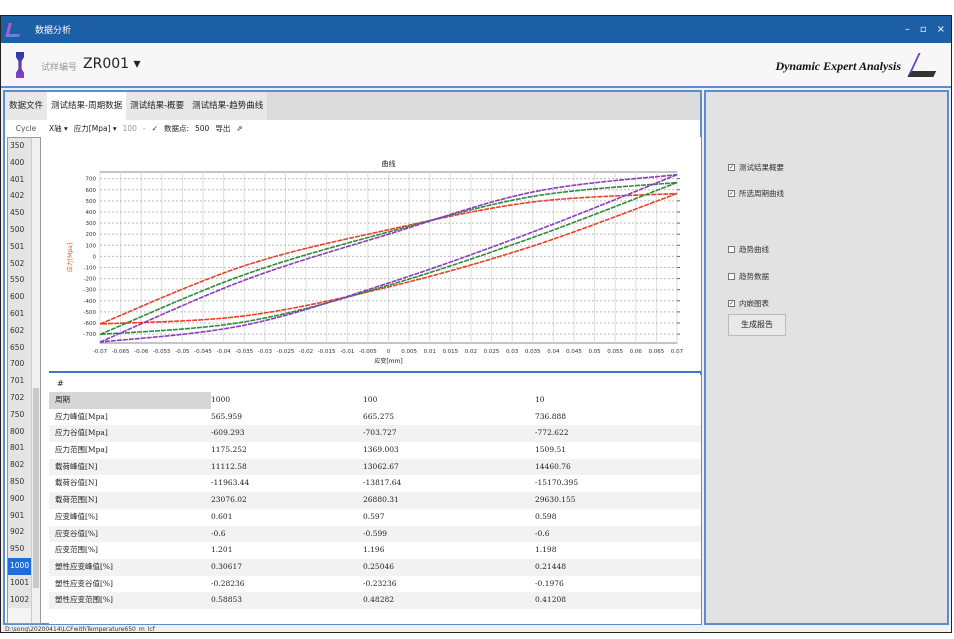 The height and width of the screenshot is (639, 954). I want to click on cell-value: 29630.155, so click(555, 500).